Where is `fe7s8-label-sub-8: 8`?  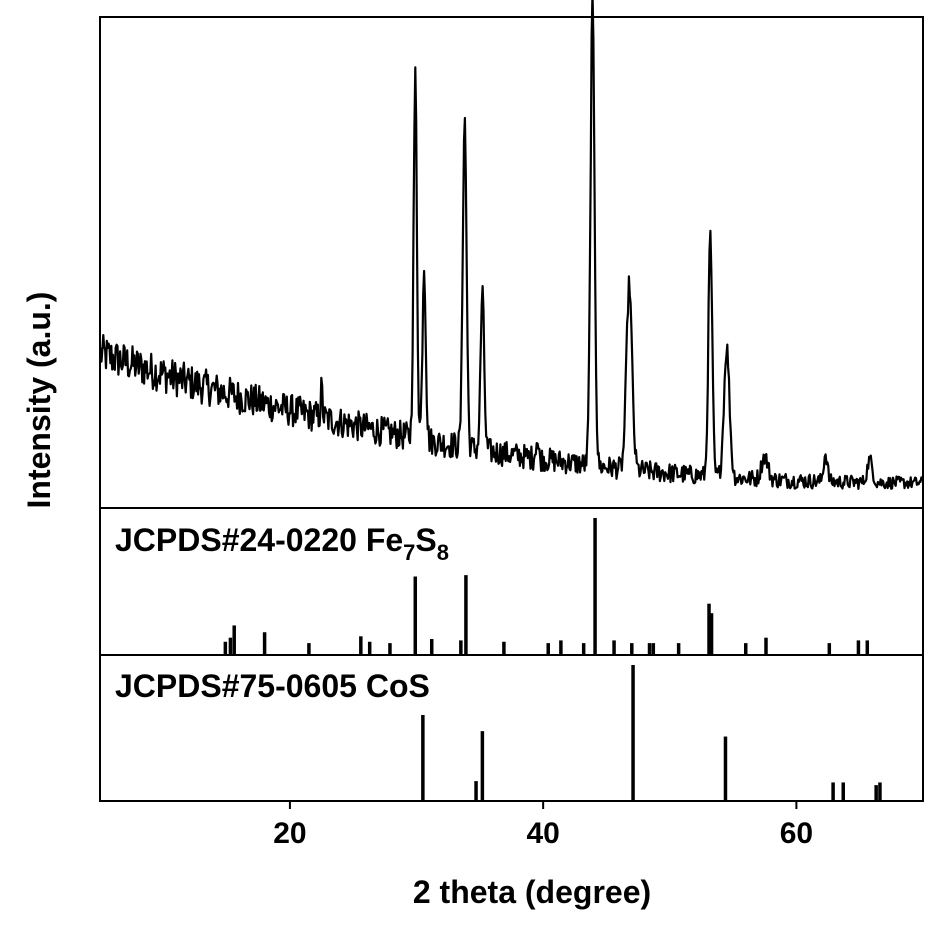 fe7s8-label-sub-8: 8 is located at coordinates (443, 552).